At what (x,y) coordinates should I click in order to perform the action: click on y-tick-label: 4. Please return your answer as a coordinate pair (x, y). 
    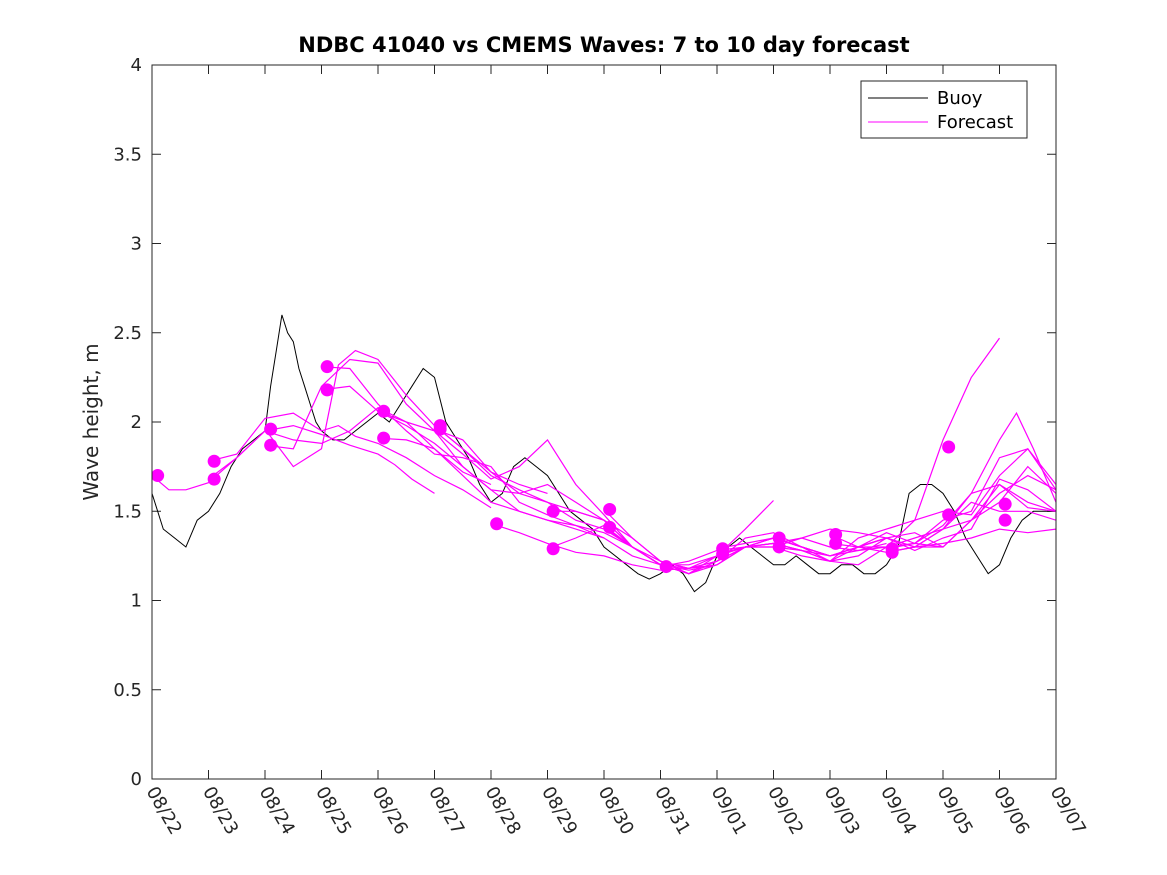
    Looking at the image, I should click on (136, 65).